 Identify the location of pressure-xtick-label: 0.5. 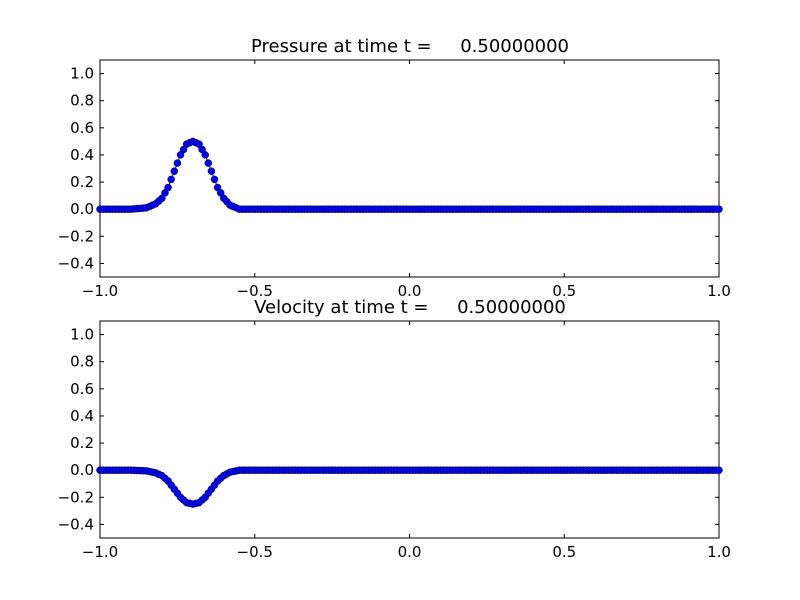
(564, 291).